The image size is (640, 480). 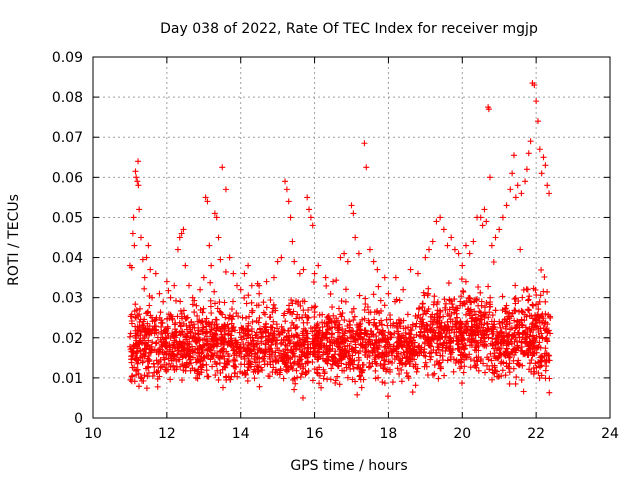 What do you see at coordinates (14, 240) in the screenshot?
I see `y-axis-label: ROTI / TECUs` at bounding box center [14, 240].